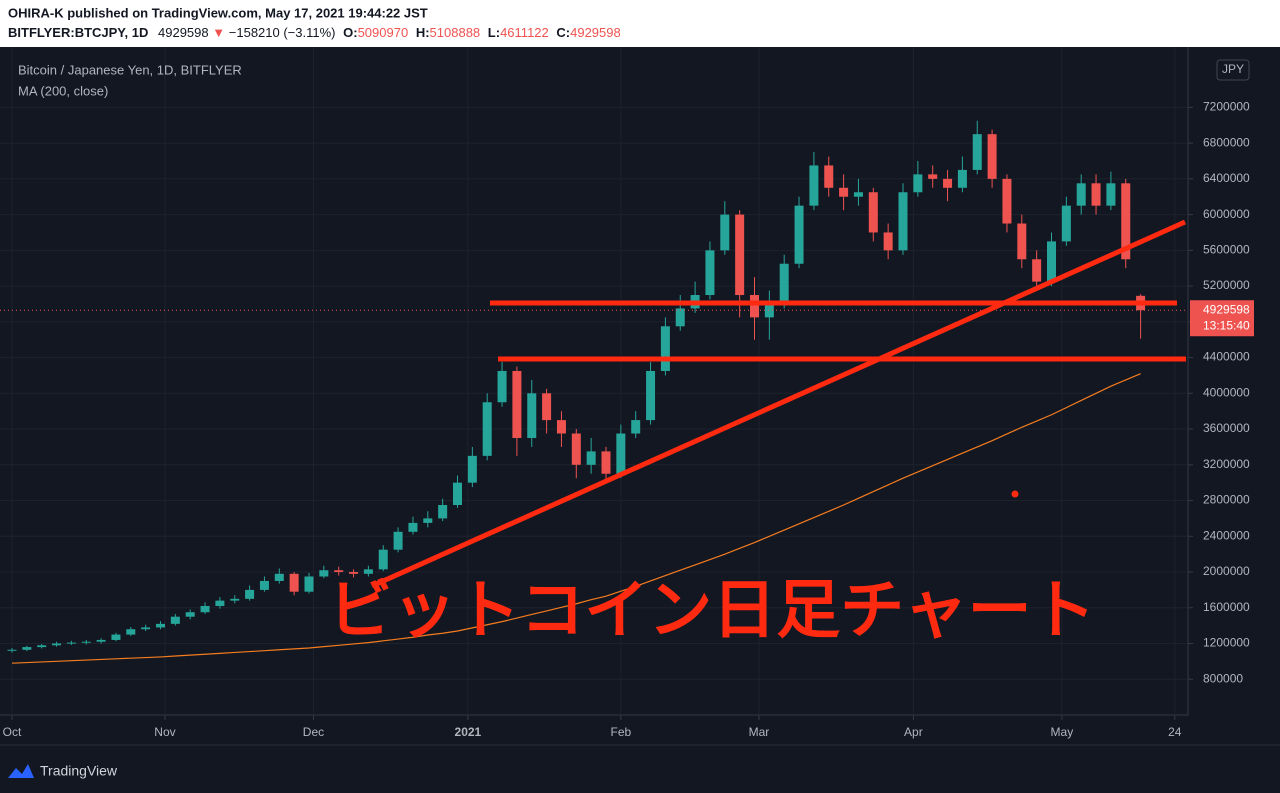  I want to click on last-price-badge, so click(1222, 318).